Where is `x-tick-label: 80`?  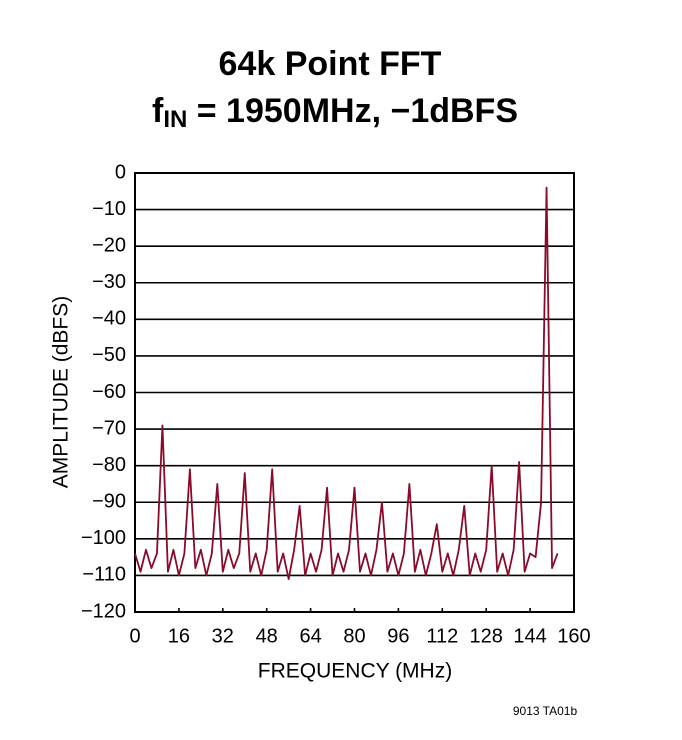 x-tick-label: 80 is located at coordinates (354, 636).